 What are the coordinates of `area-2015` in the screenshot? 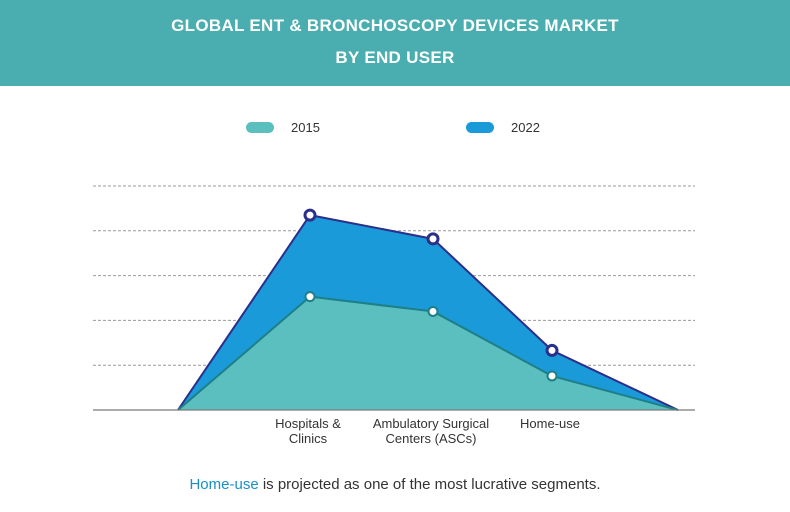 It's located at (428, 353).